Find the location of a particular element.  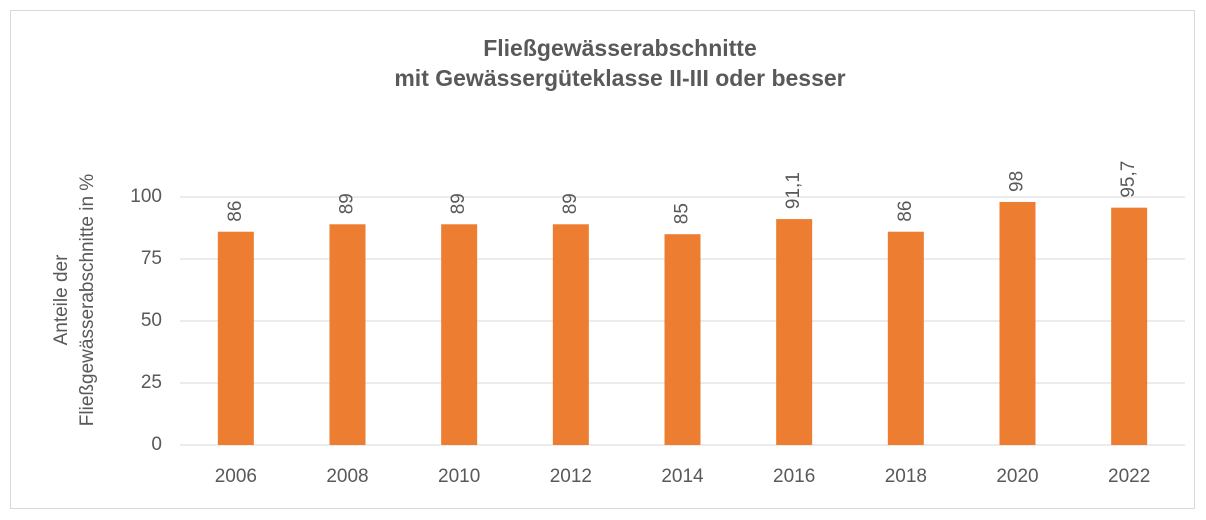

y-tick-label: 100 is located at coordinates (146, 196).